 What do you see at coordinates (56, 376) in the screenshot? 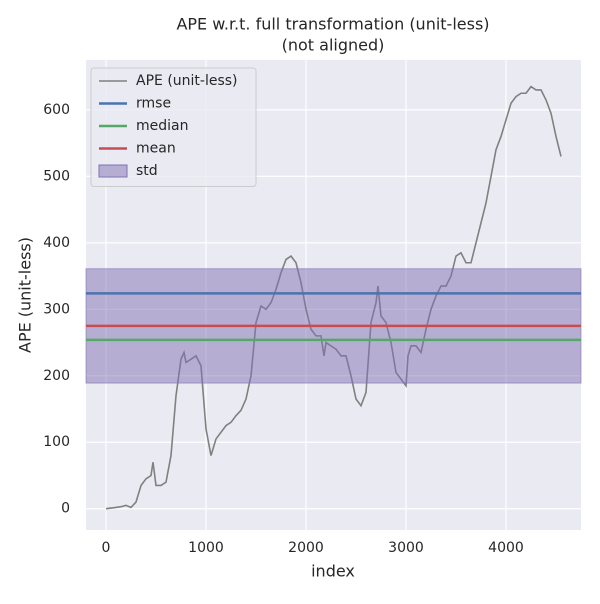
I see `y-tick-label: 200` at bounding box center [56, 376].